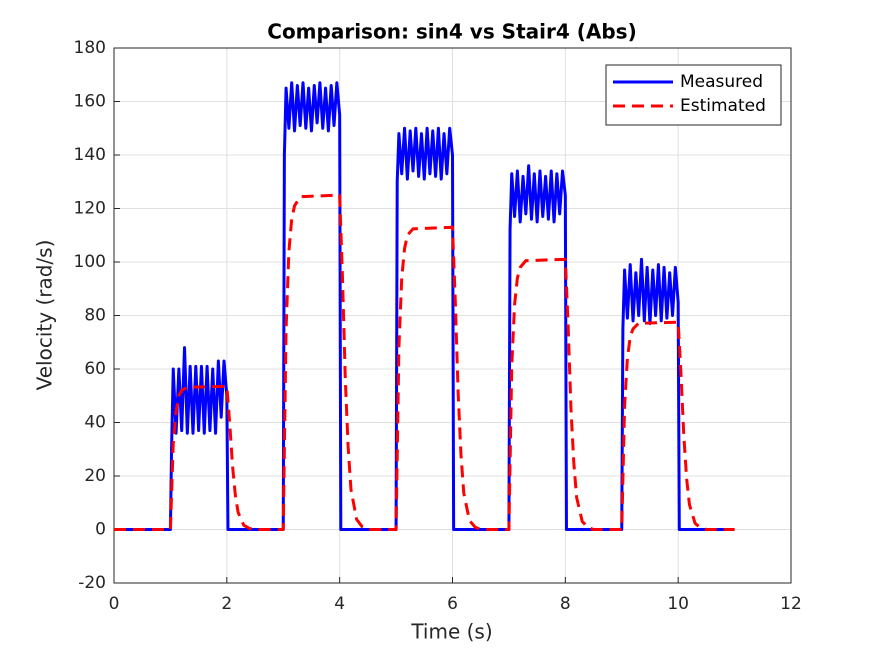  I want to click on x-tick-label: 2, so click(226, 604).